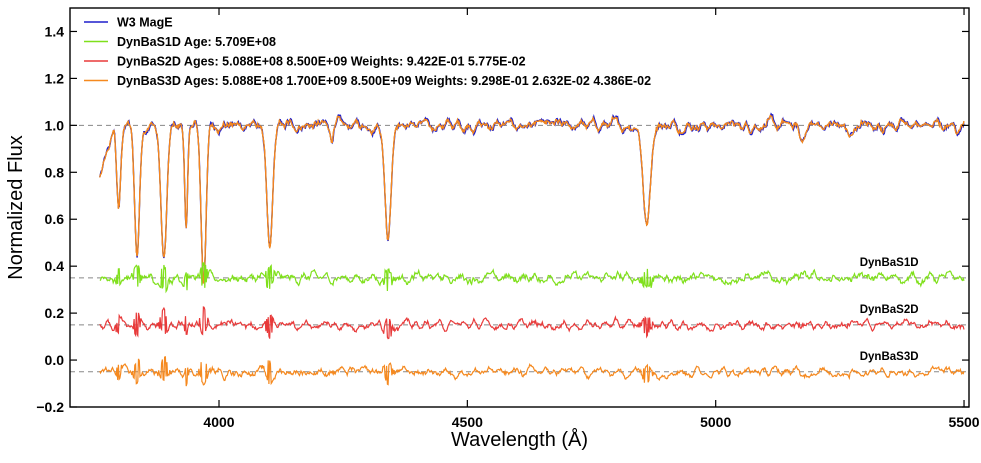  I want to click on legend-label-1: DynBaS1D Age: 5.709E+08, so click(196, 42).